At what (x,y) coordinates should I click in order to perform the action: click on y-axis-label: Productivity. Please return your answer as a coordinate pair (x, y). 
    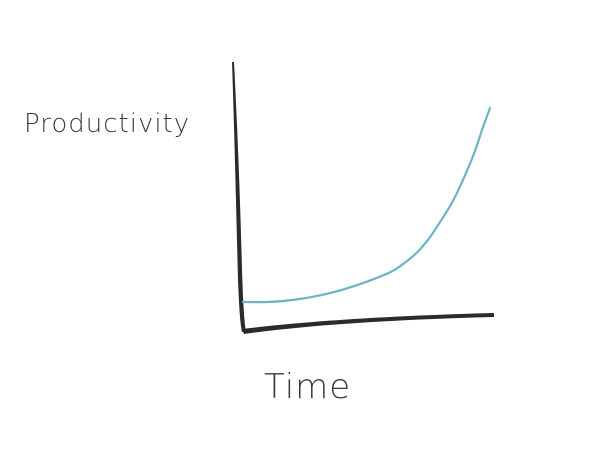
    Looking at the image, I should click on (107, 124).